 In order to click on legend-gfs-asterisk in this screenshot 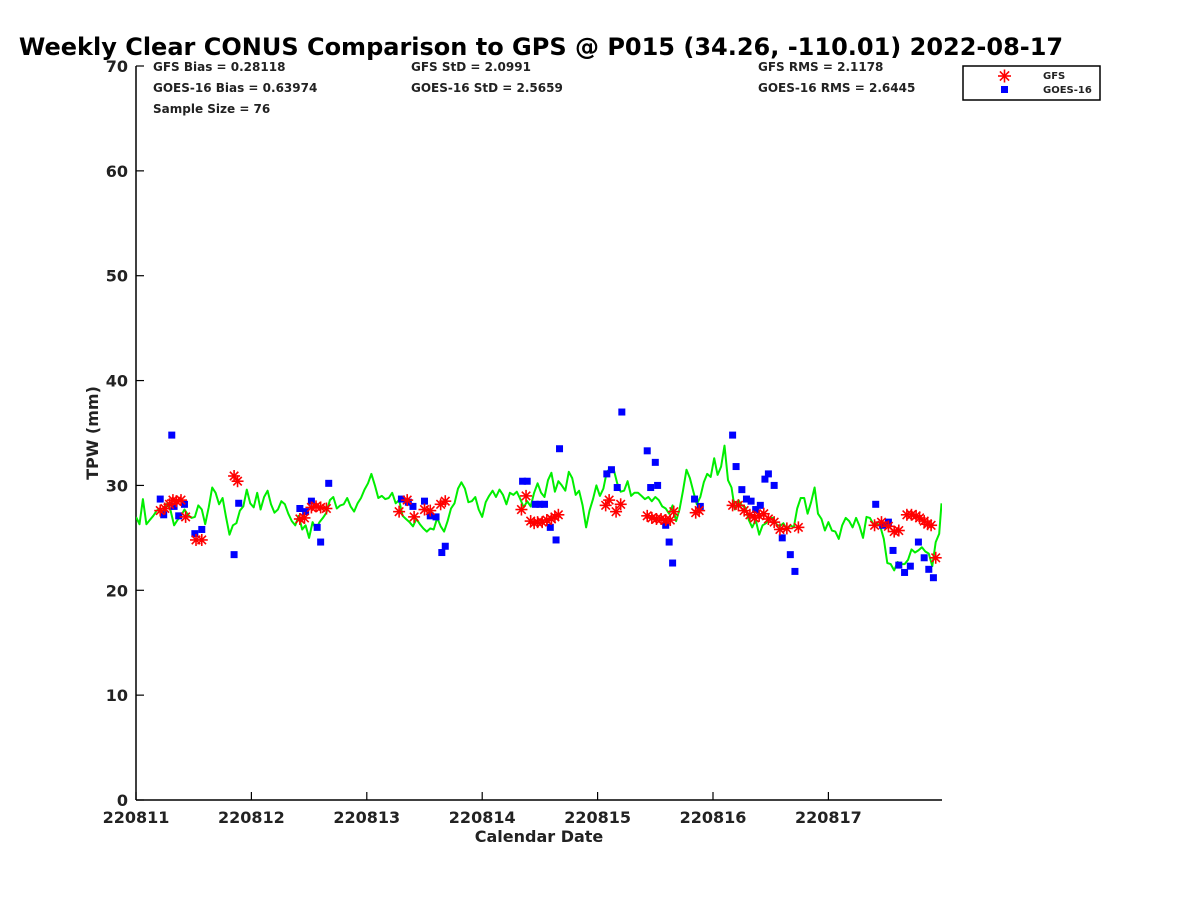, I will do `click(1004, 76)`.